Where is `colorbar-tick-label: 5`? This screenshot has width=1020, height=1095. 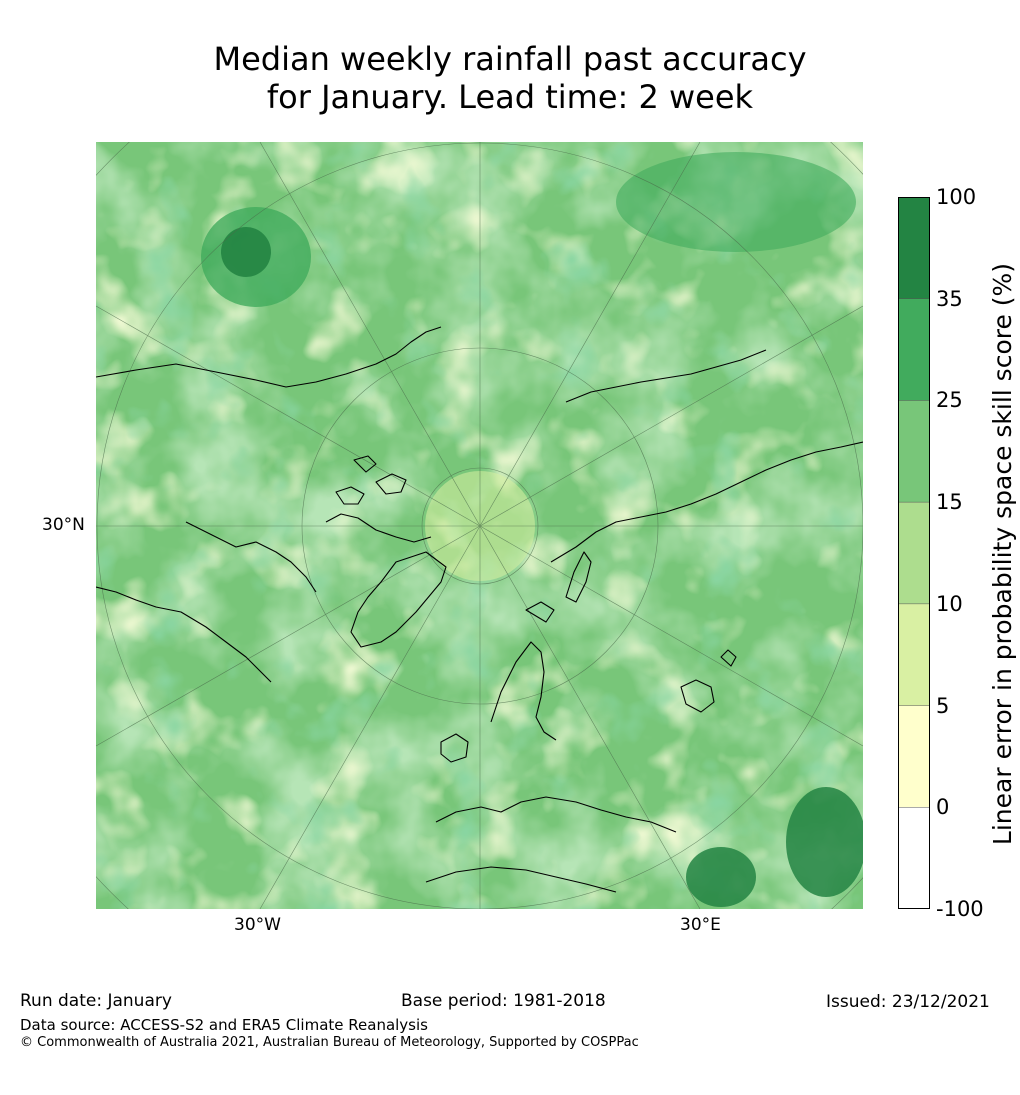 colorbar-tick-label: 5 is located at coordinates (943, 705).